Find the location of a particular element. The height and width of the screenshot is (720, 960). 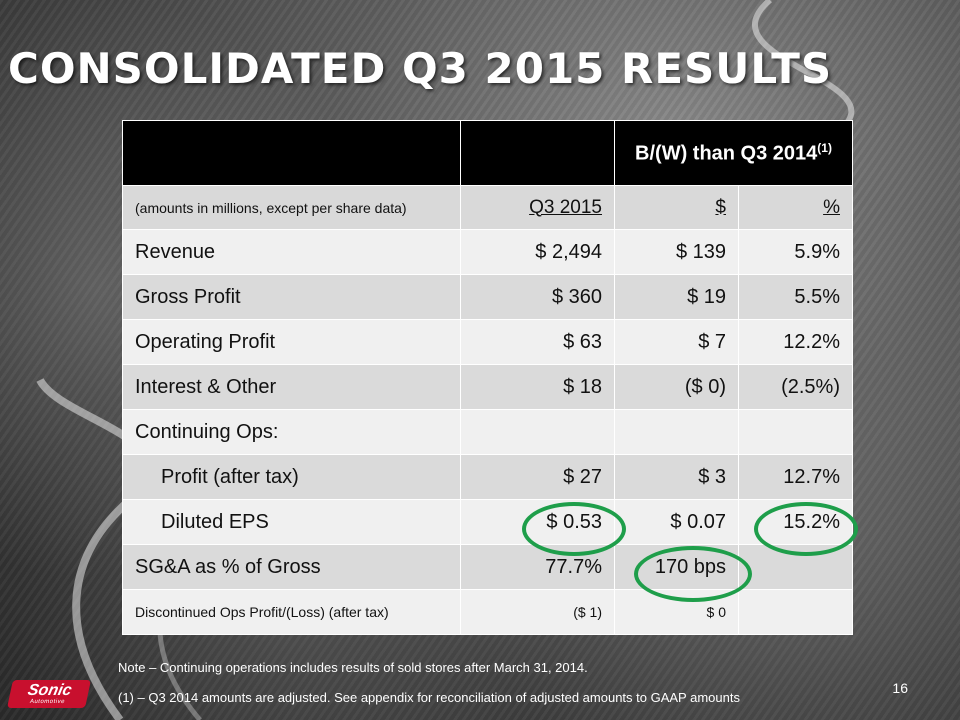

table-row: Revenue $ 2,494 $ 139 5.9% is located at coordinates (487, 252).